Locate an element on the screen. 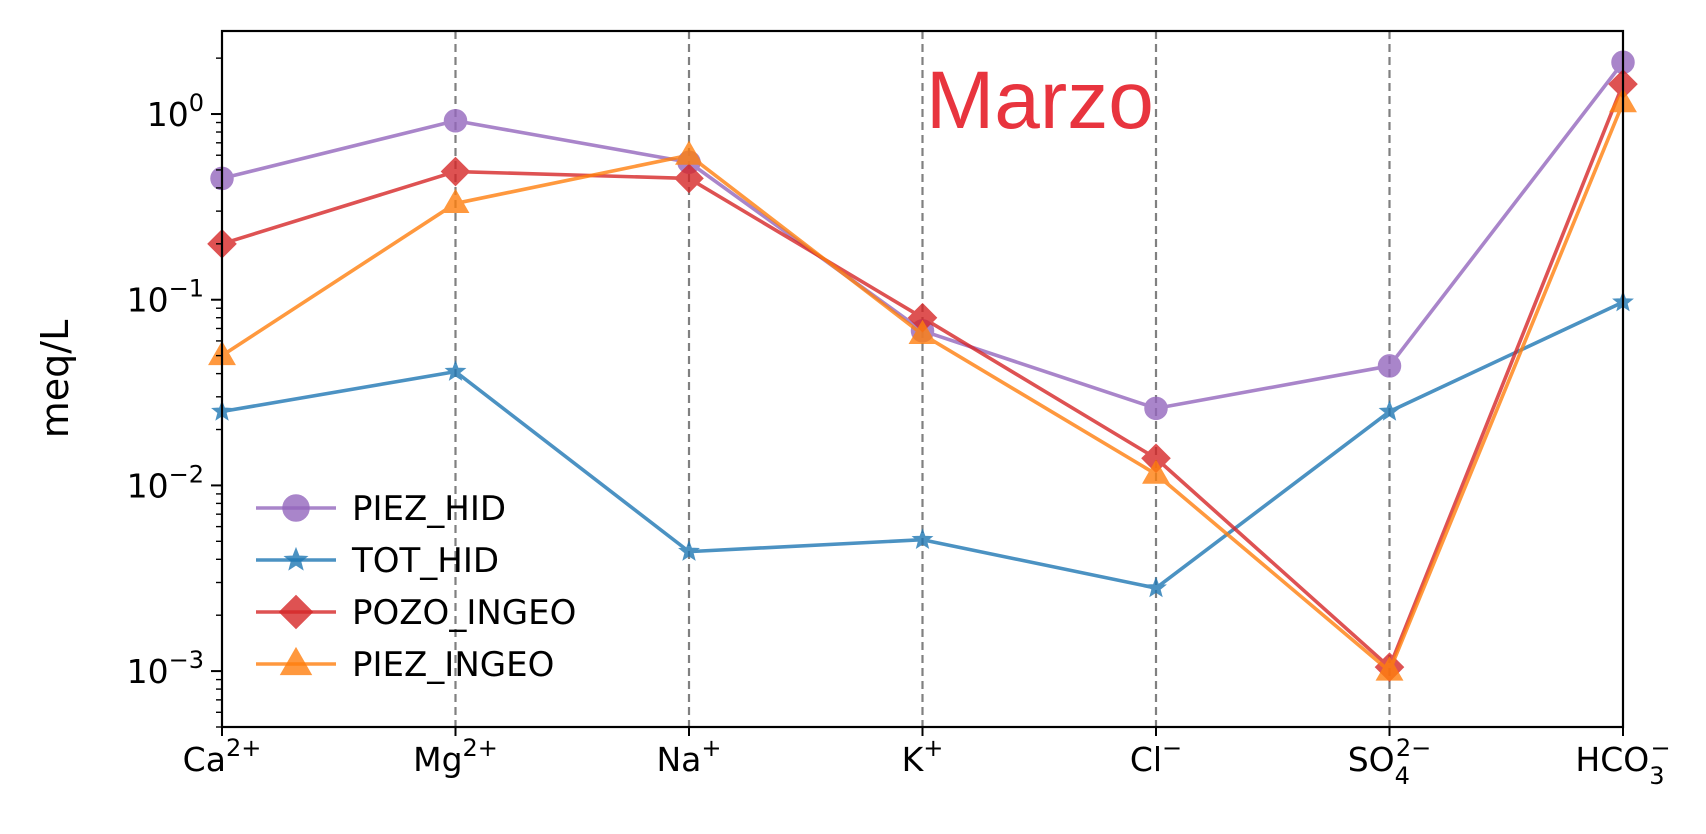 The width and height of the screenshot is (1706, 834). legend-entry: PIEZ_HID is located at coordinates (381, 509).